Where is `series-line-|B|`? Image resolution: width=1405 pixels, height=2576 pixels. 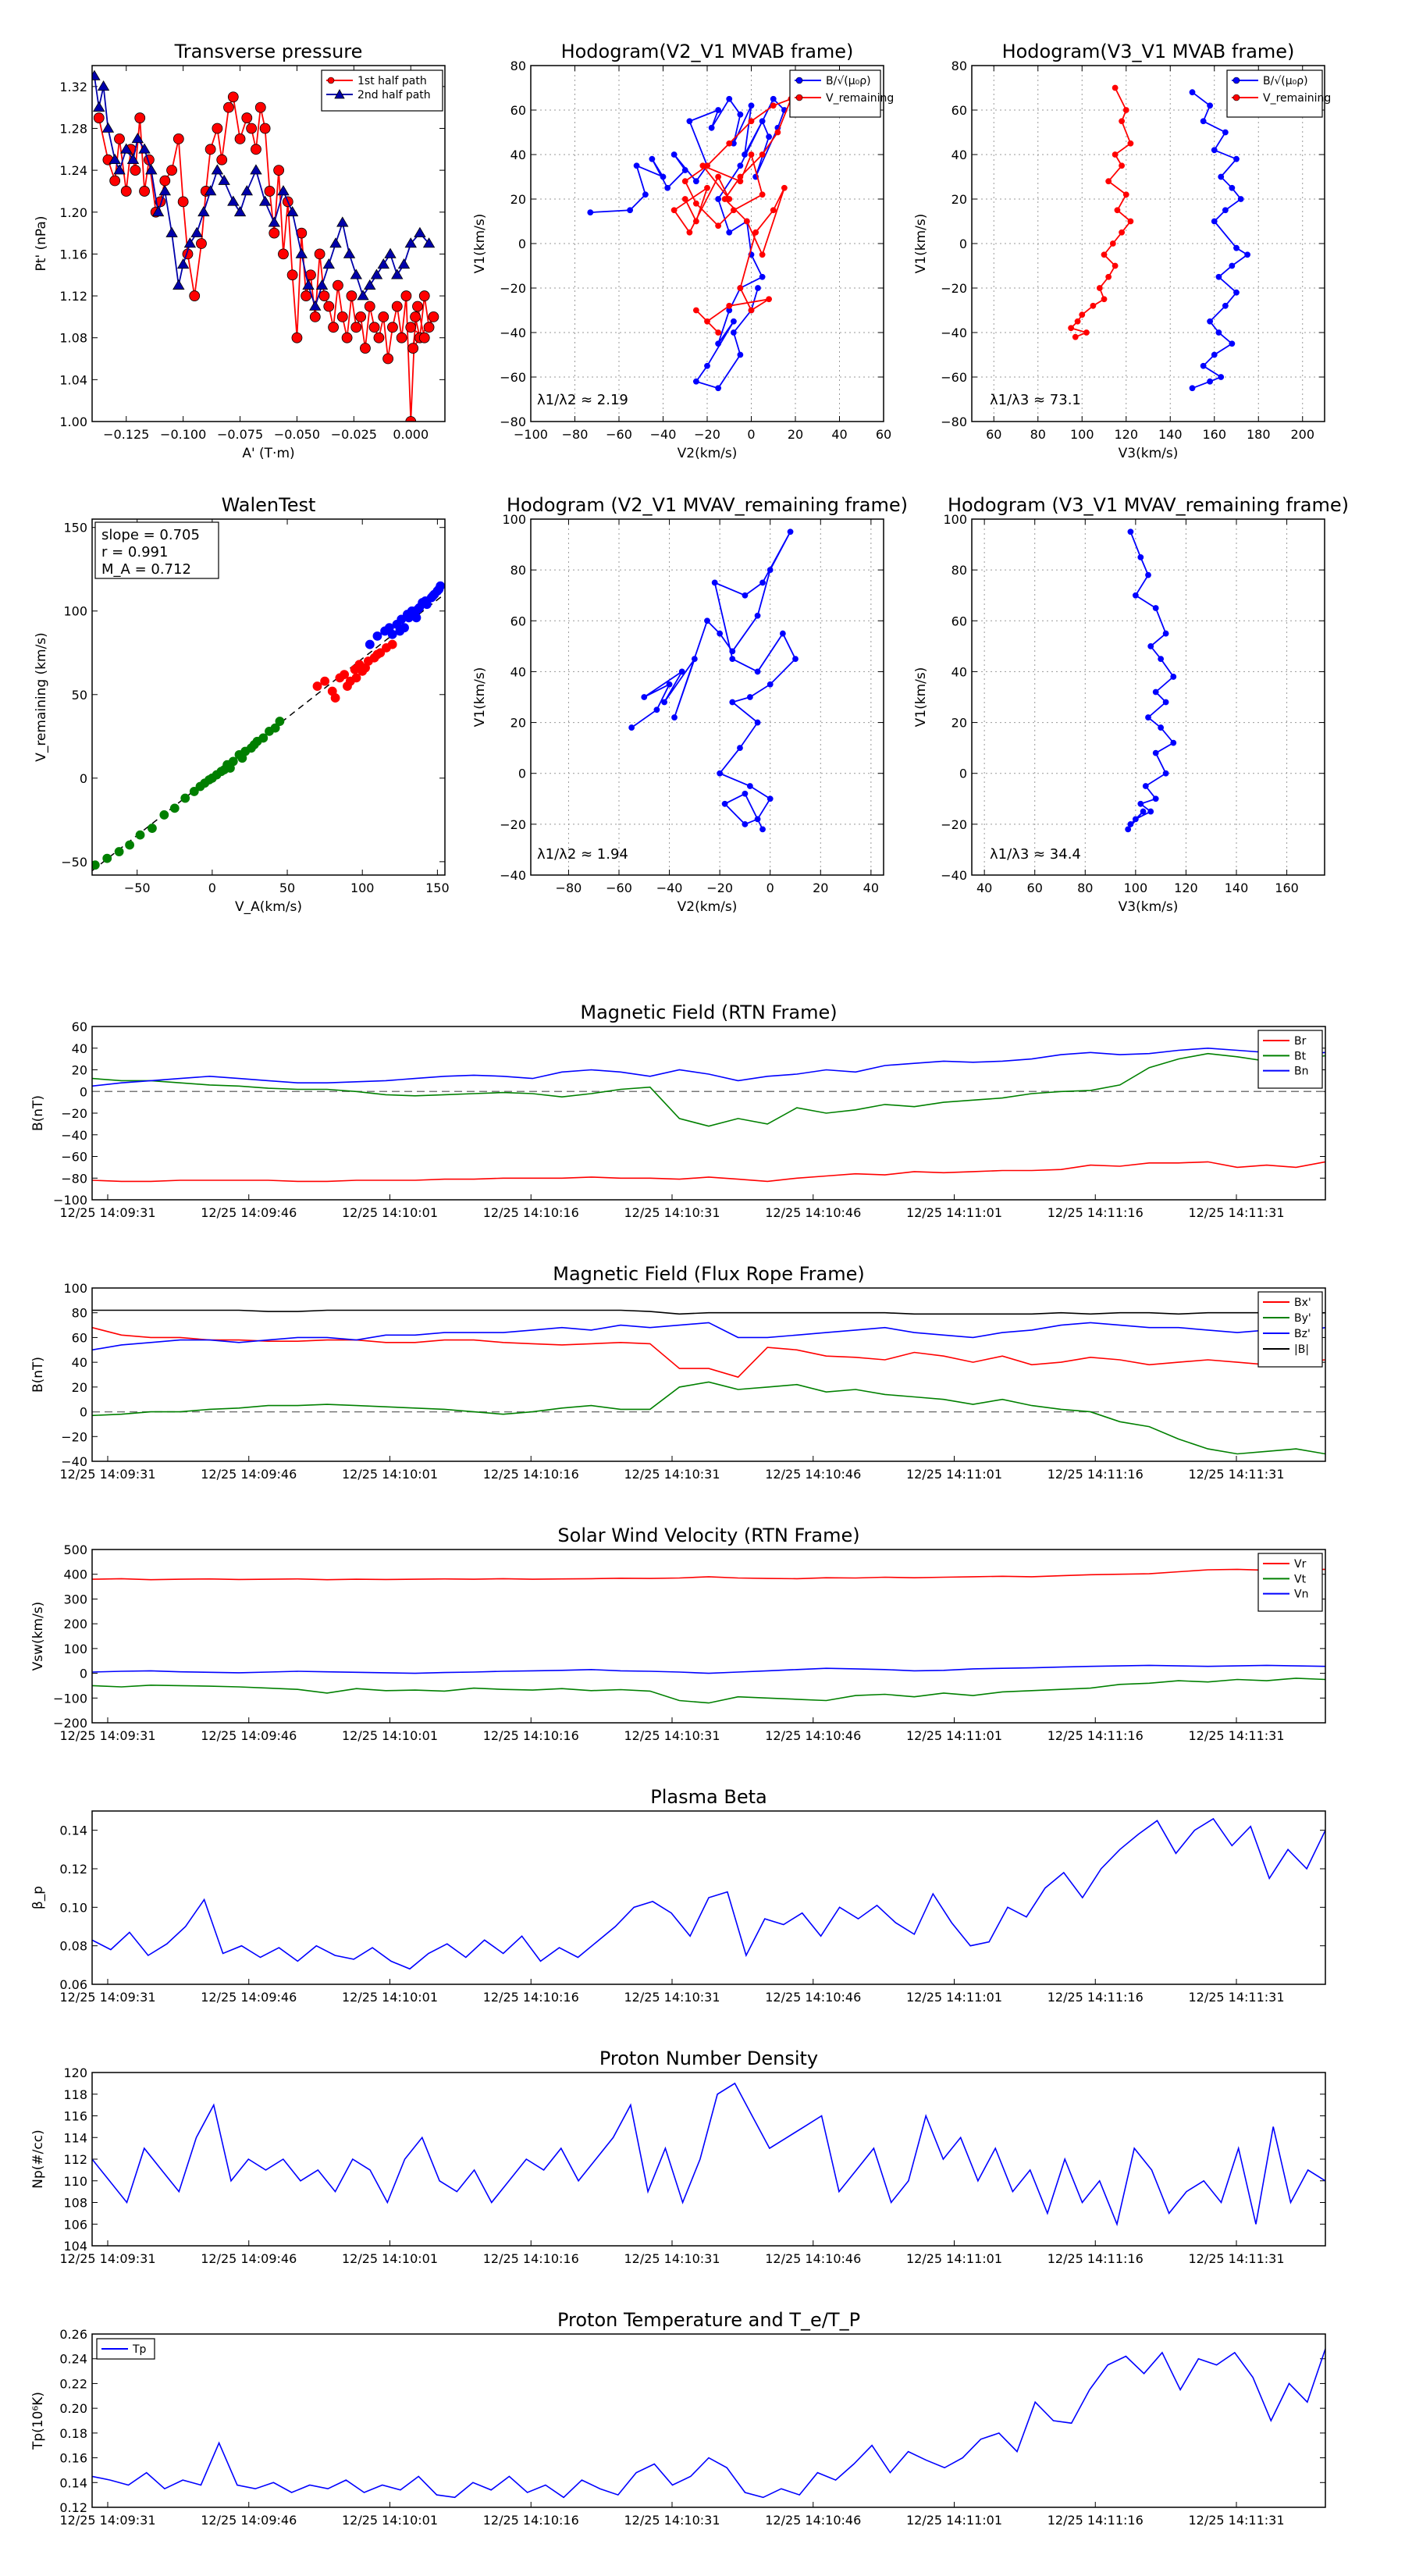
series-line-|B| is located at coordinates (709, 1312).